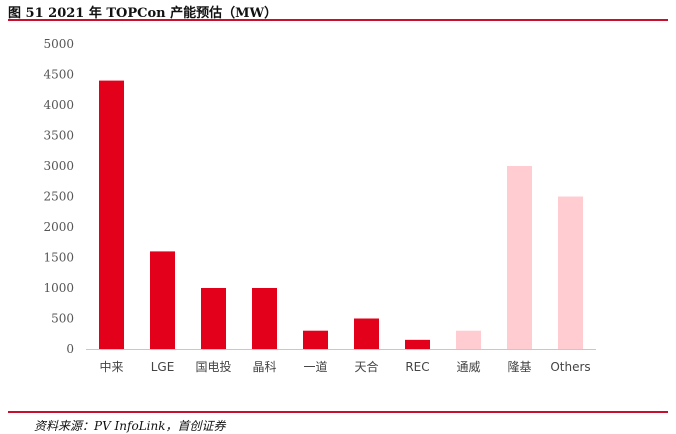 The width and height of the screenshot is (676, 434). Describe the element at coordinates (468, 367) in the screenshot. I see `x-tick-label: 通威` at that location.